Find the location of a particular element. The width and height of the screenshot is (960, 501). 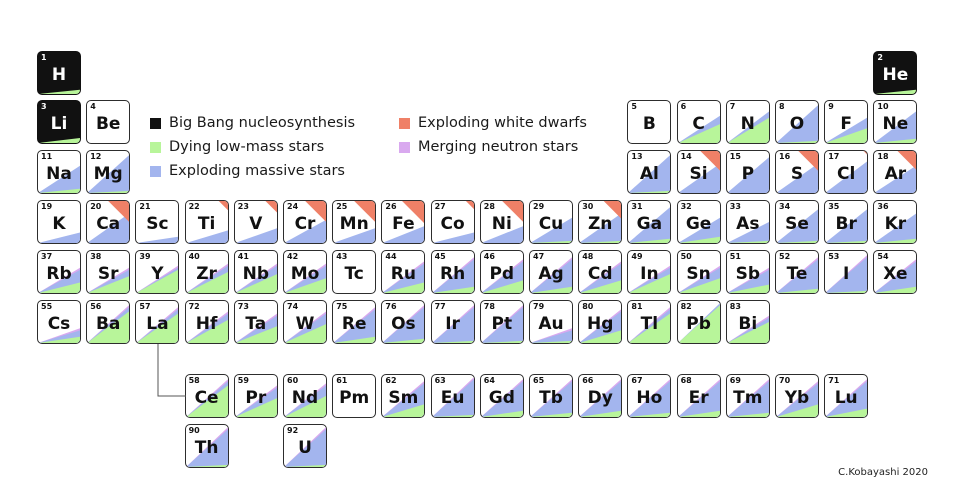

atomic-number-zr: 40 is located at coordinates (194, 256).